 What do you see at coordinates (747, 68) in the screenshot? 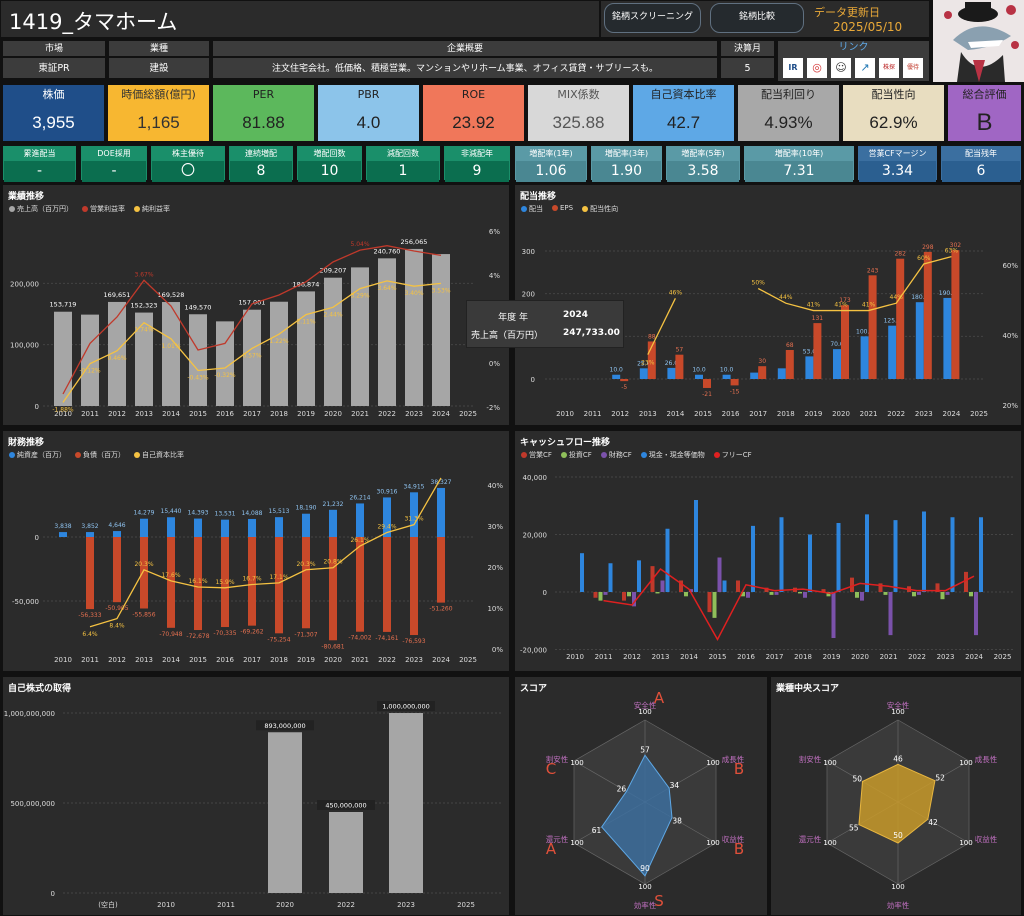
I see `fiscal-value: 5` at bounding box center [747, 68].